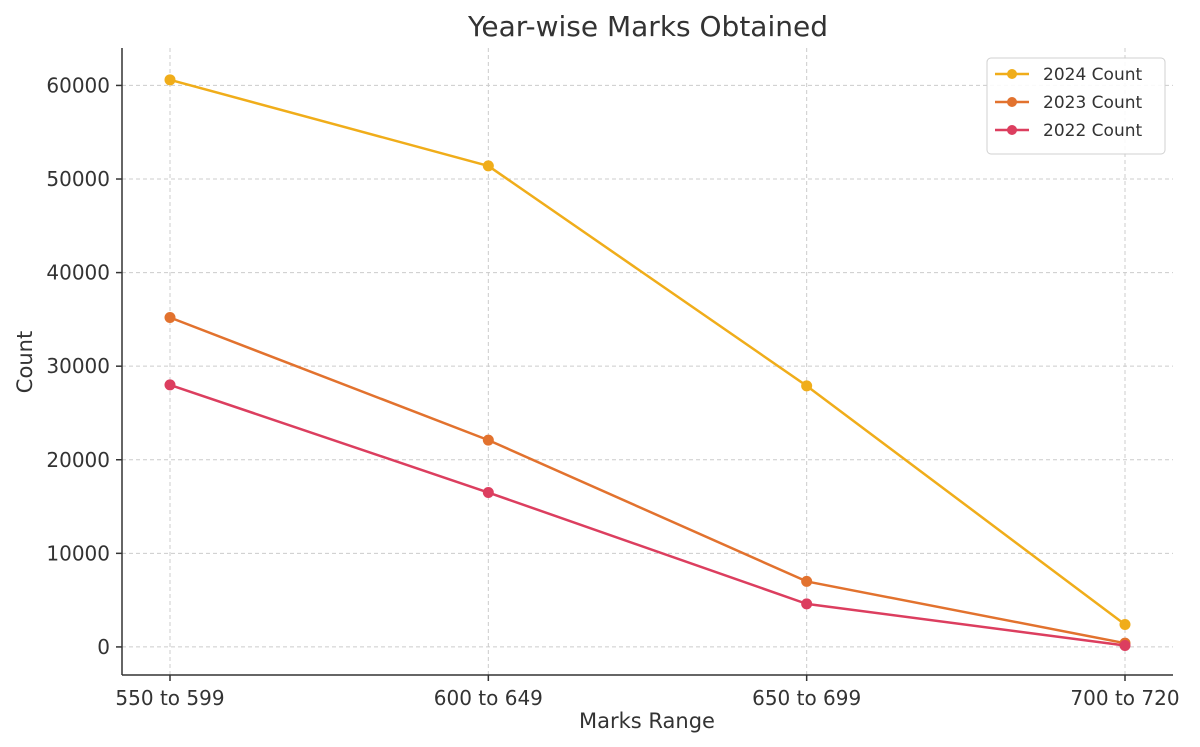  I want to click on y-tick-label: 30000, so click(78, 366).